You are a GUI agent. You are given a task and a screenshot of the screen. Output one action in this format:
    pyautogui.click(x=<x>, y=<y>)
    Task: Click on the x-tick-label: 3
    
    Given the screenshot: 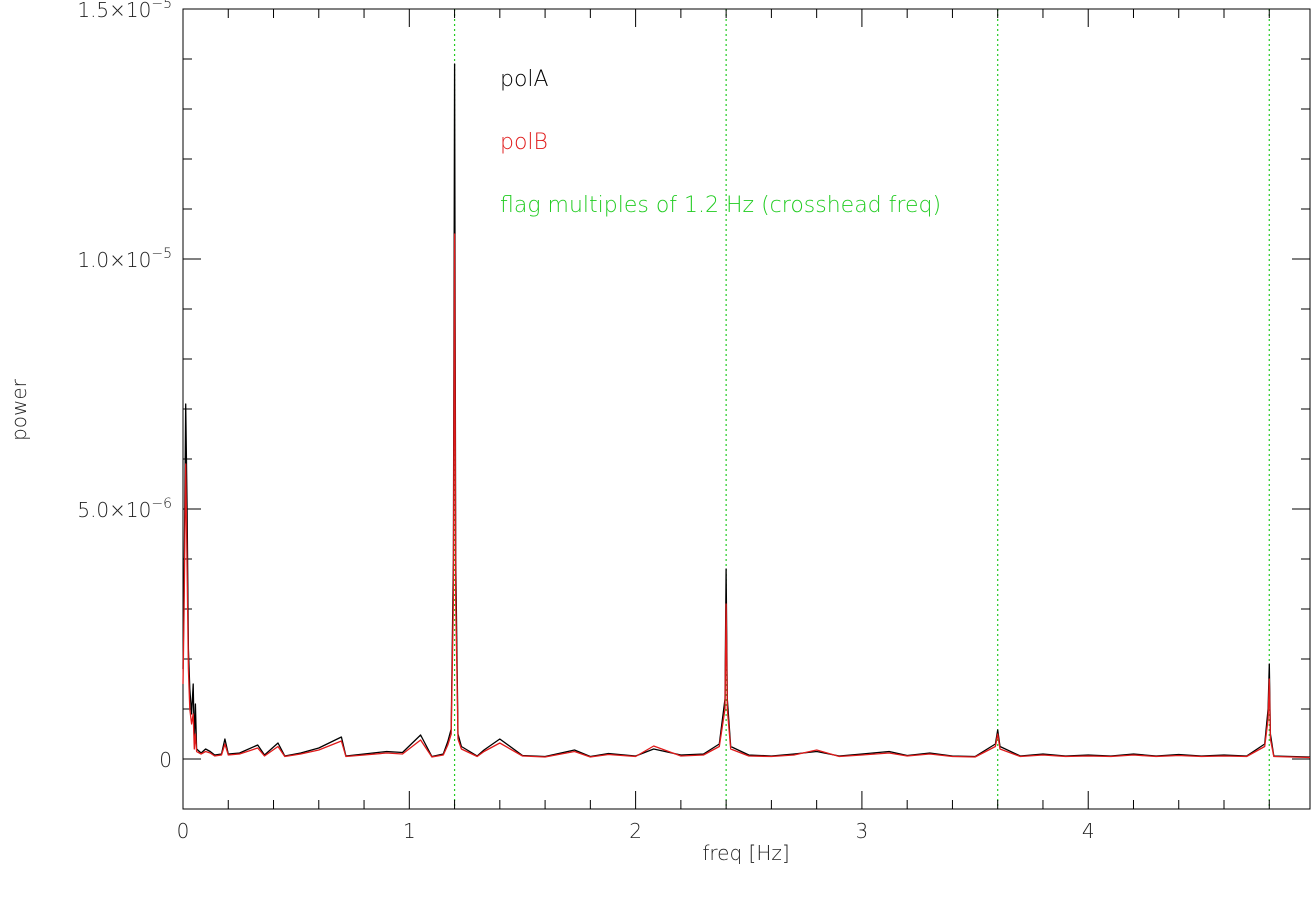 What is the action you would take?
    pyautogui.click(x=862, y=831)
    